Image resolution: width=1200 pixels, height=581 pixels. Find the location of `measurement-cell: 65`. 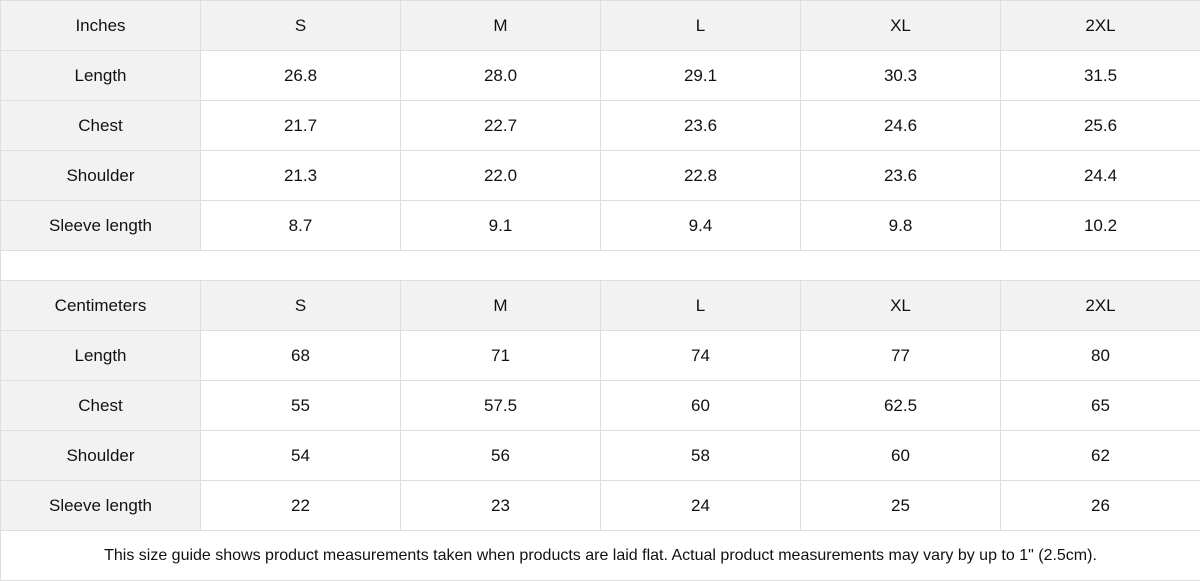

measurement-cell: 65 is located at coordinates (1100, 406).